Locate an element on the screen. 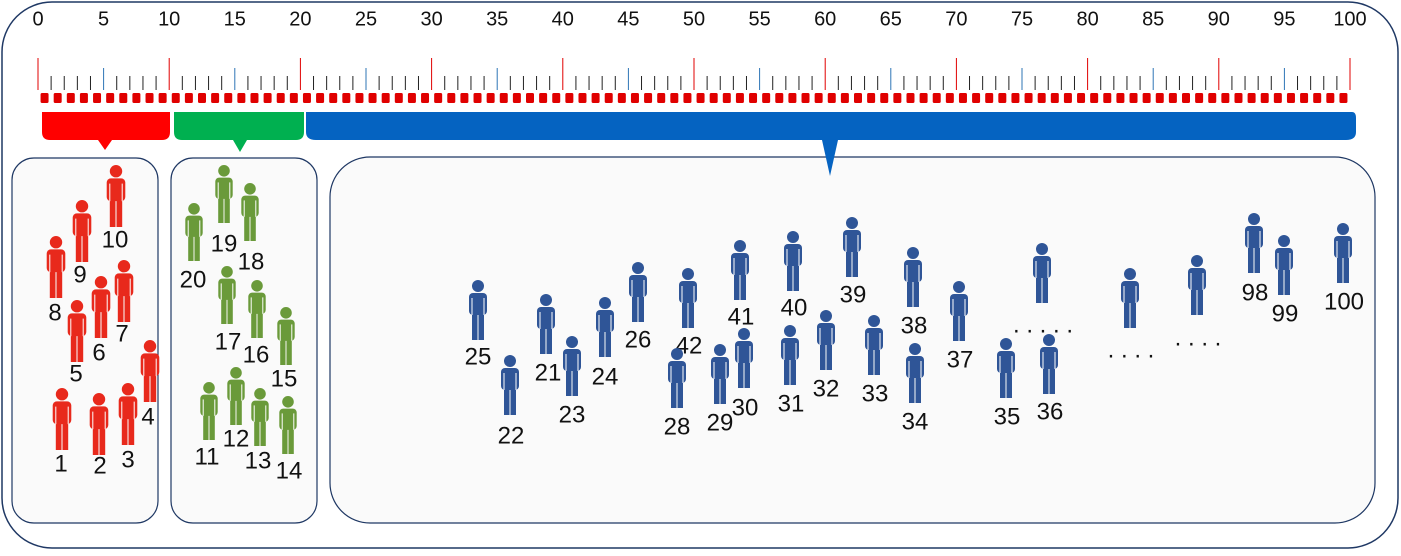 Image resolution: width=1401 pixels, height=556 pixels. person-label: 12 is located at coordinates (236, 438).